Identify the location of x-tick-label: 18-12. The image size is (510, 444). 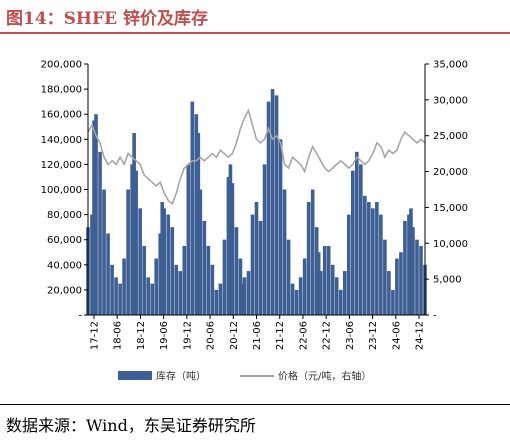
(141, 335).